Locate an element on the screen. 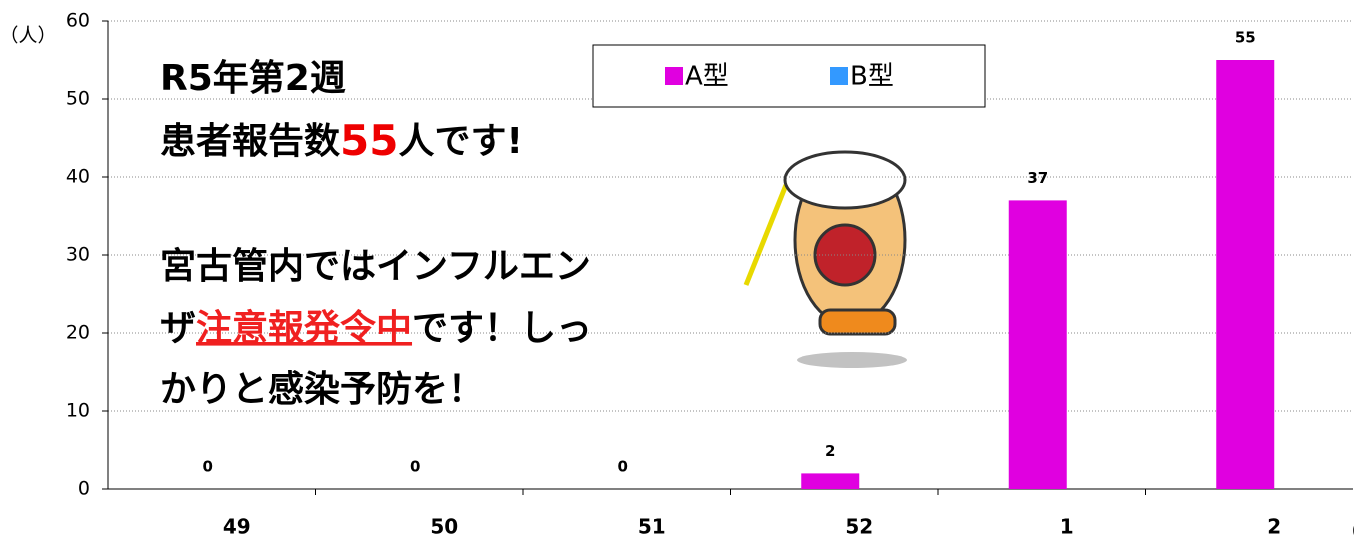 The height and width of the screenshot is (540, 1354). x-tick-label: 51 is located at coordinates (652, 527).